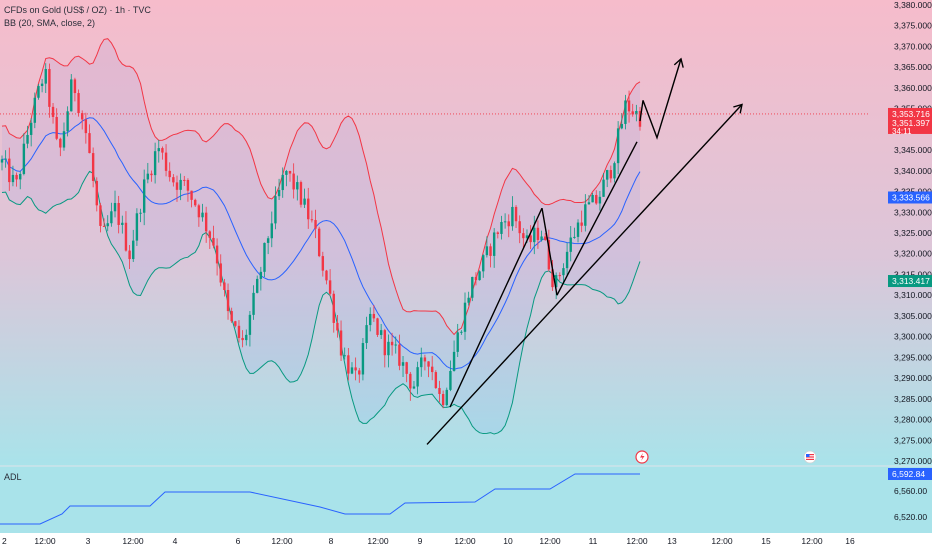  I want to click on us-flag-event-icon, so click(810, 457).